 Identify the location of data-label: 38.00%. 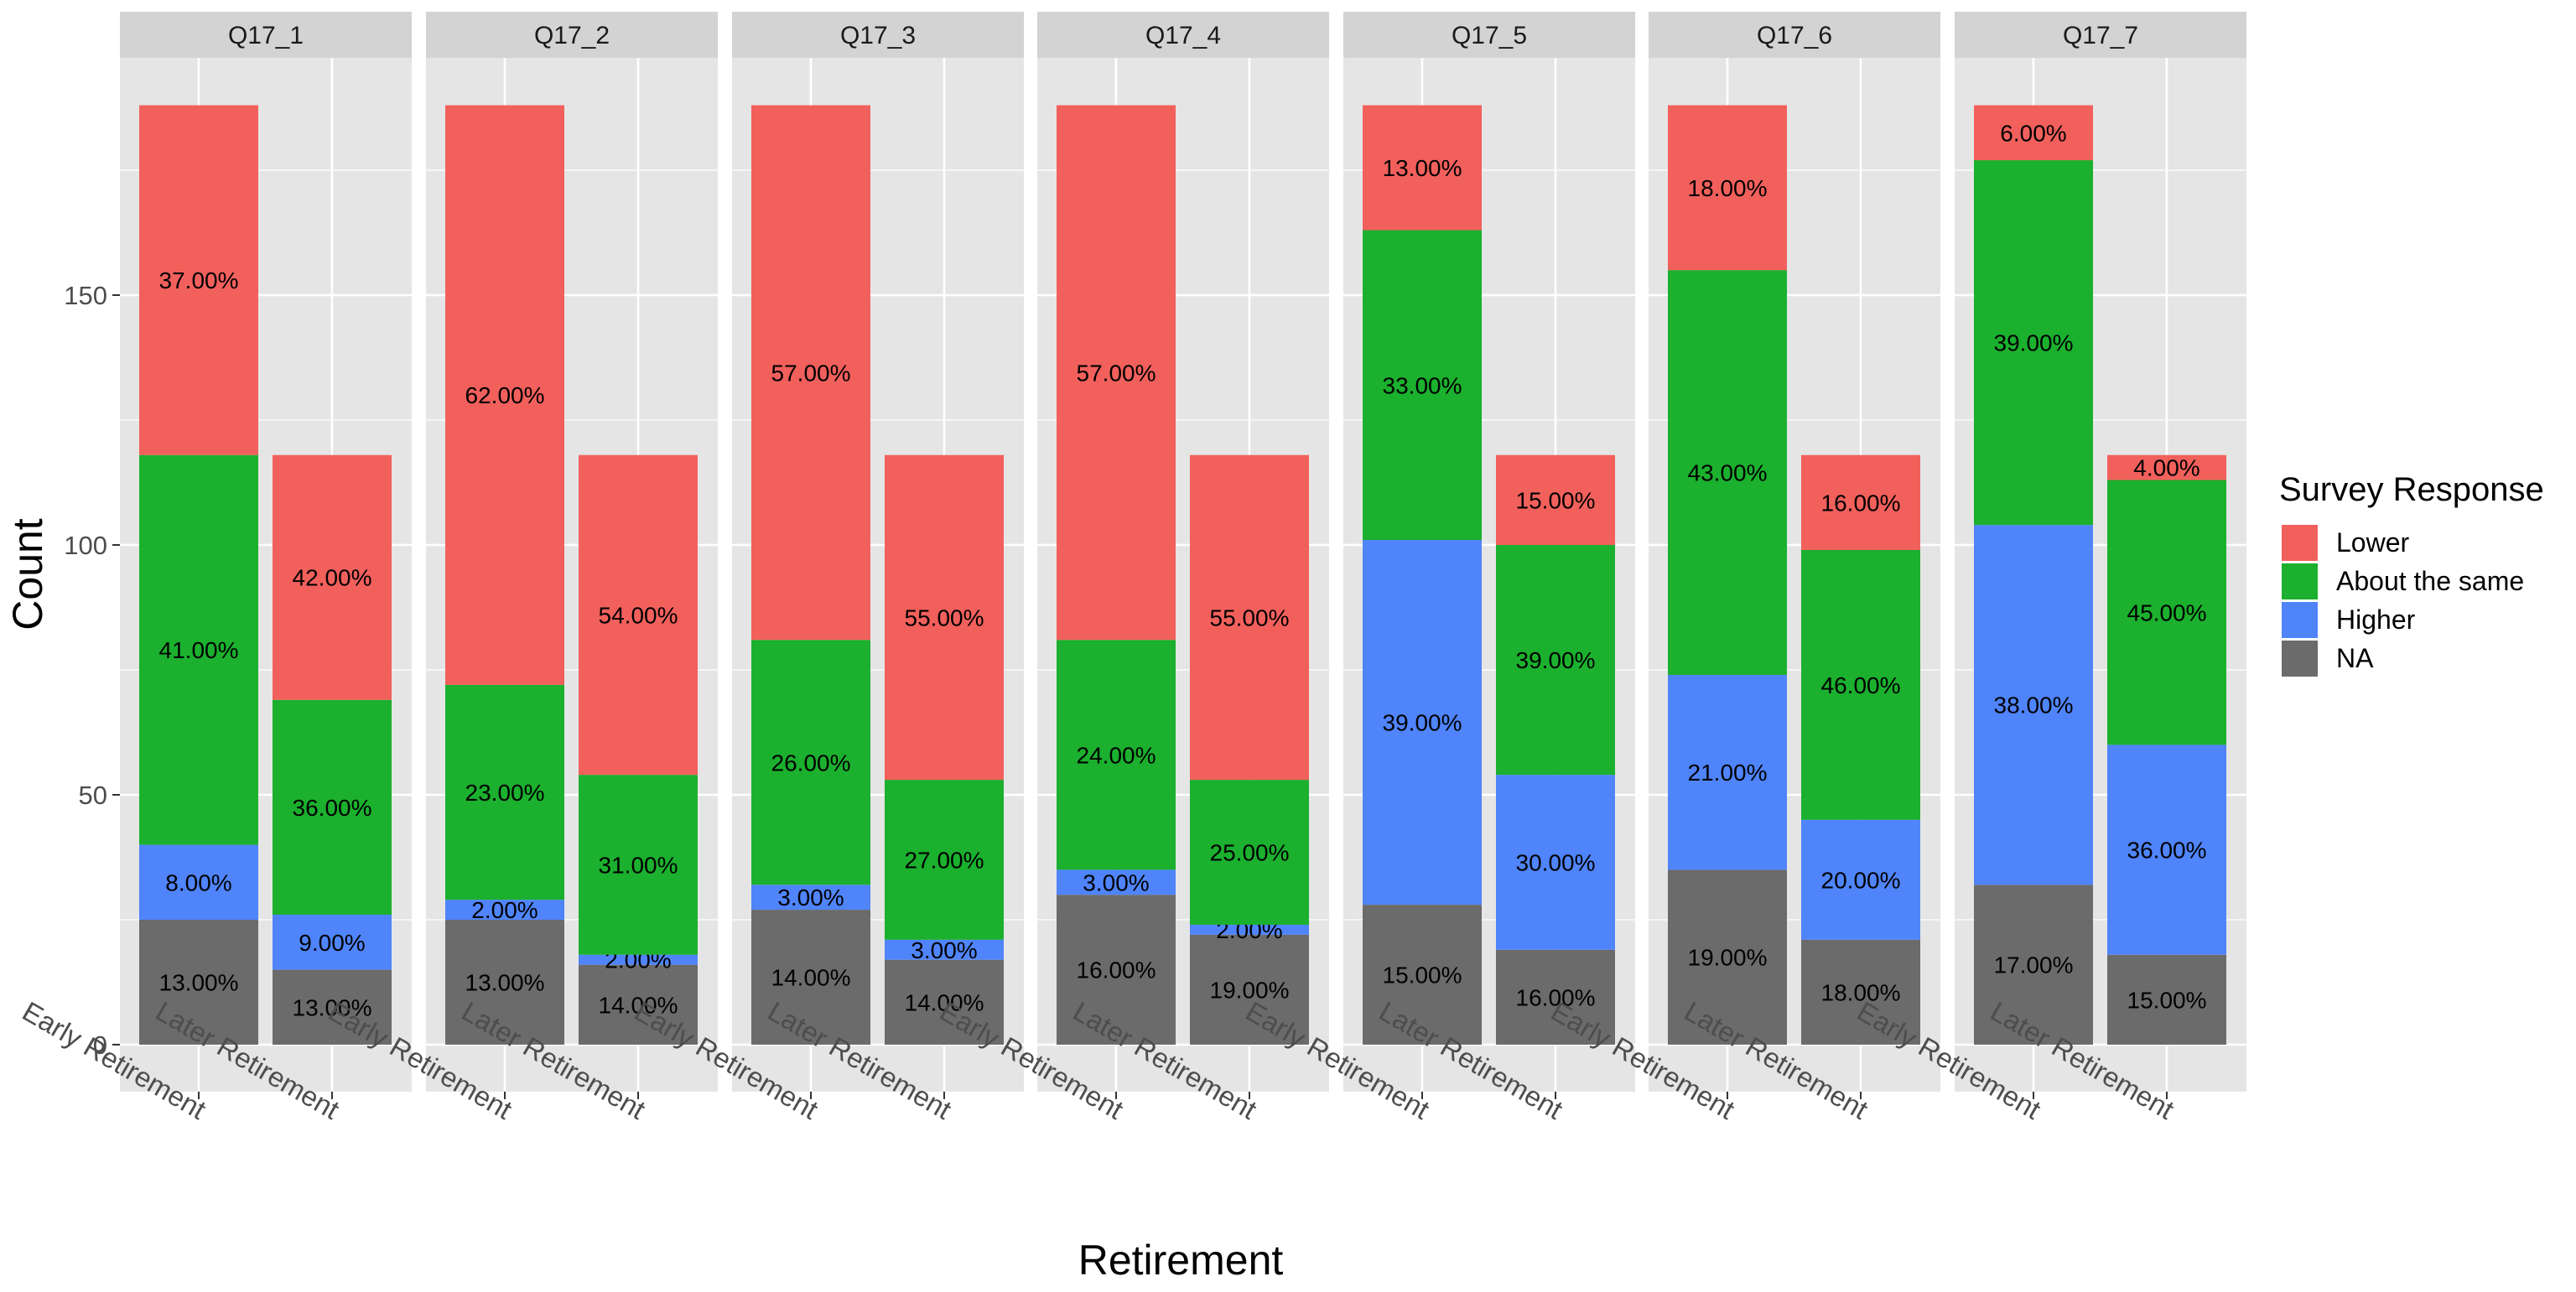
(2034, 706).